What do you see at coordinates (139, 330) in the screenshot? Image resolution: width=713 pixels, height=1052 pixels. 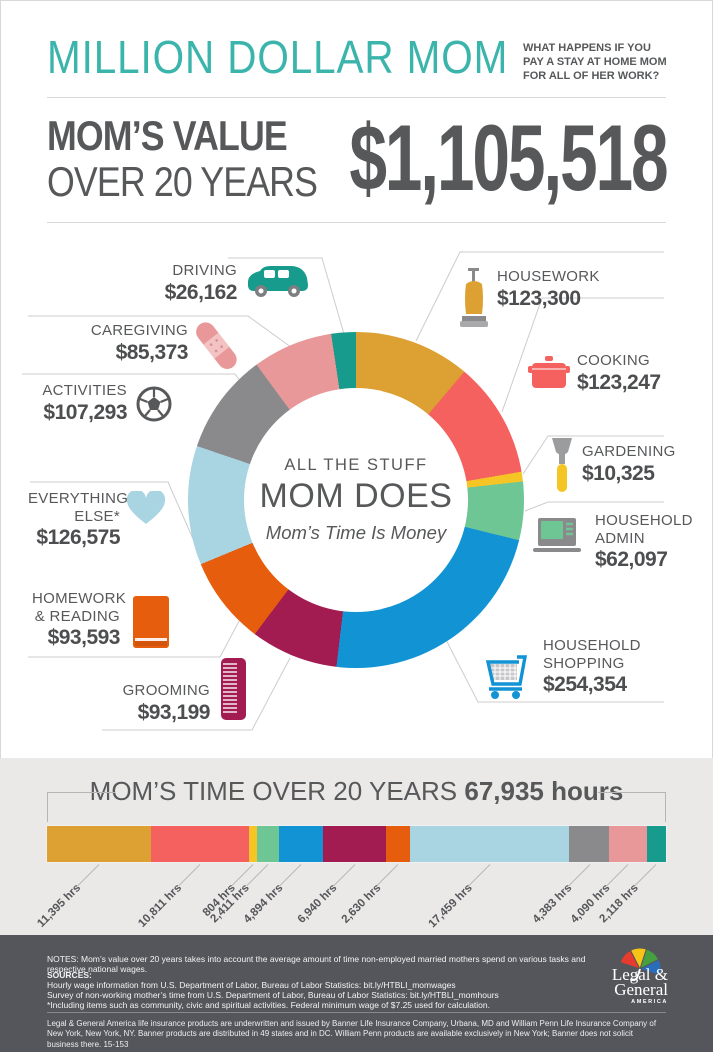 I see `callout-label: CAREGIVING` at bounding box center [139, 330].